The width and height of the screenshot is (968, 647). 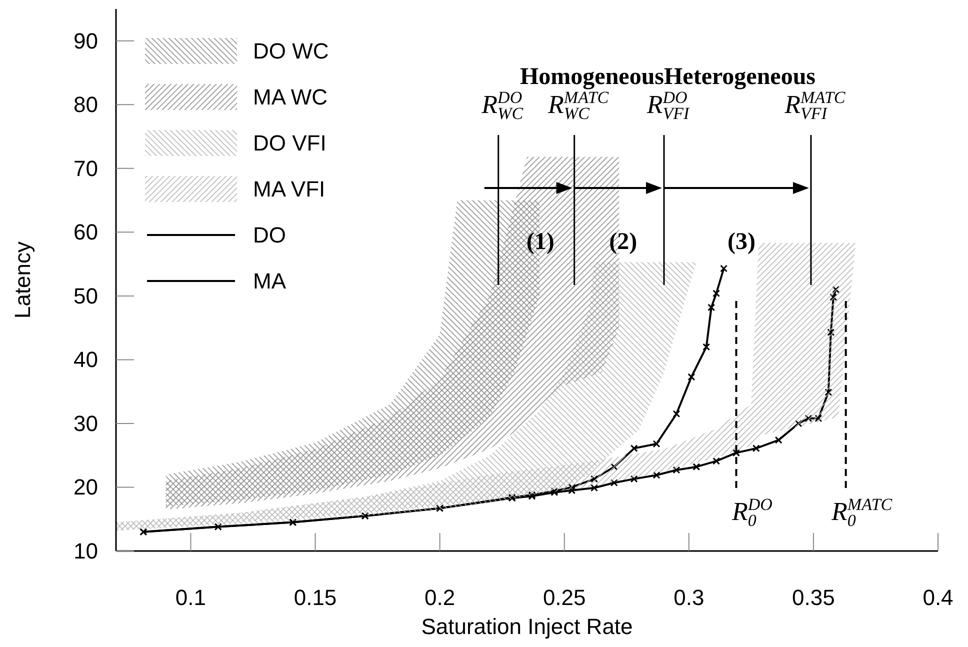 I want to click on legend-label: DO, so click(x=269, y=235).